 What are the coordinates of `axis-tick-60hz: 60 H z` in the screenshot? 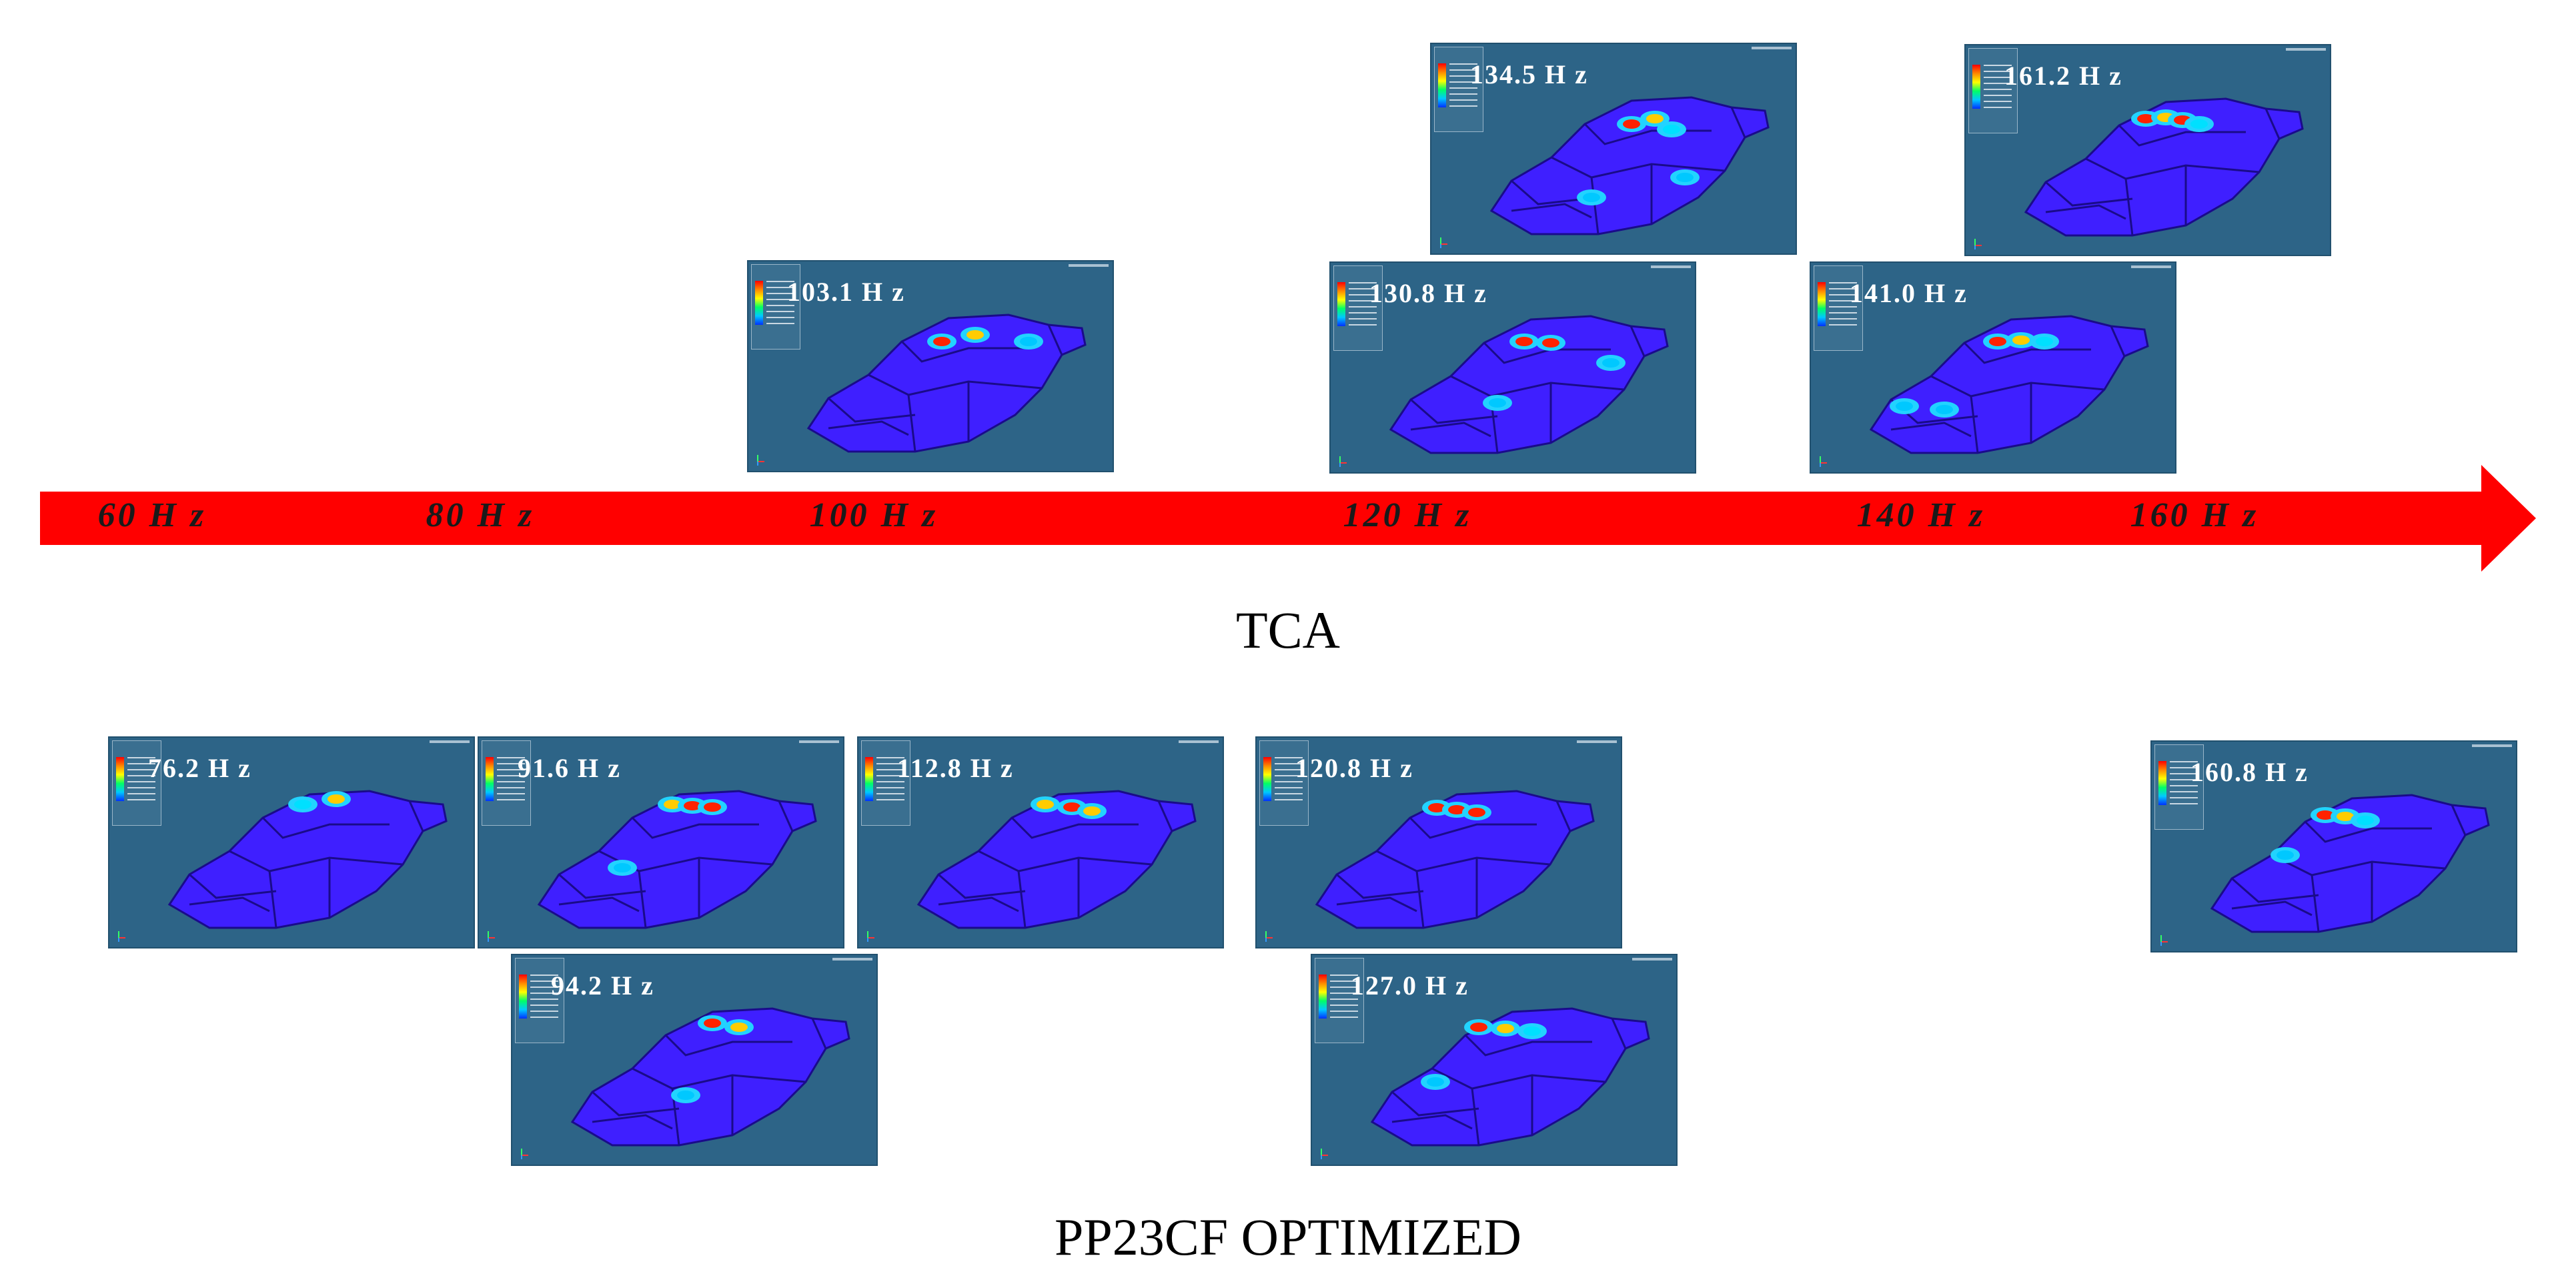 It's located at (152, 515).